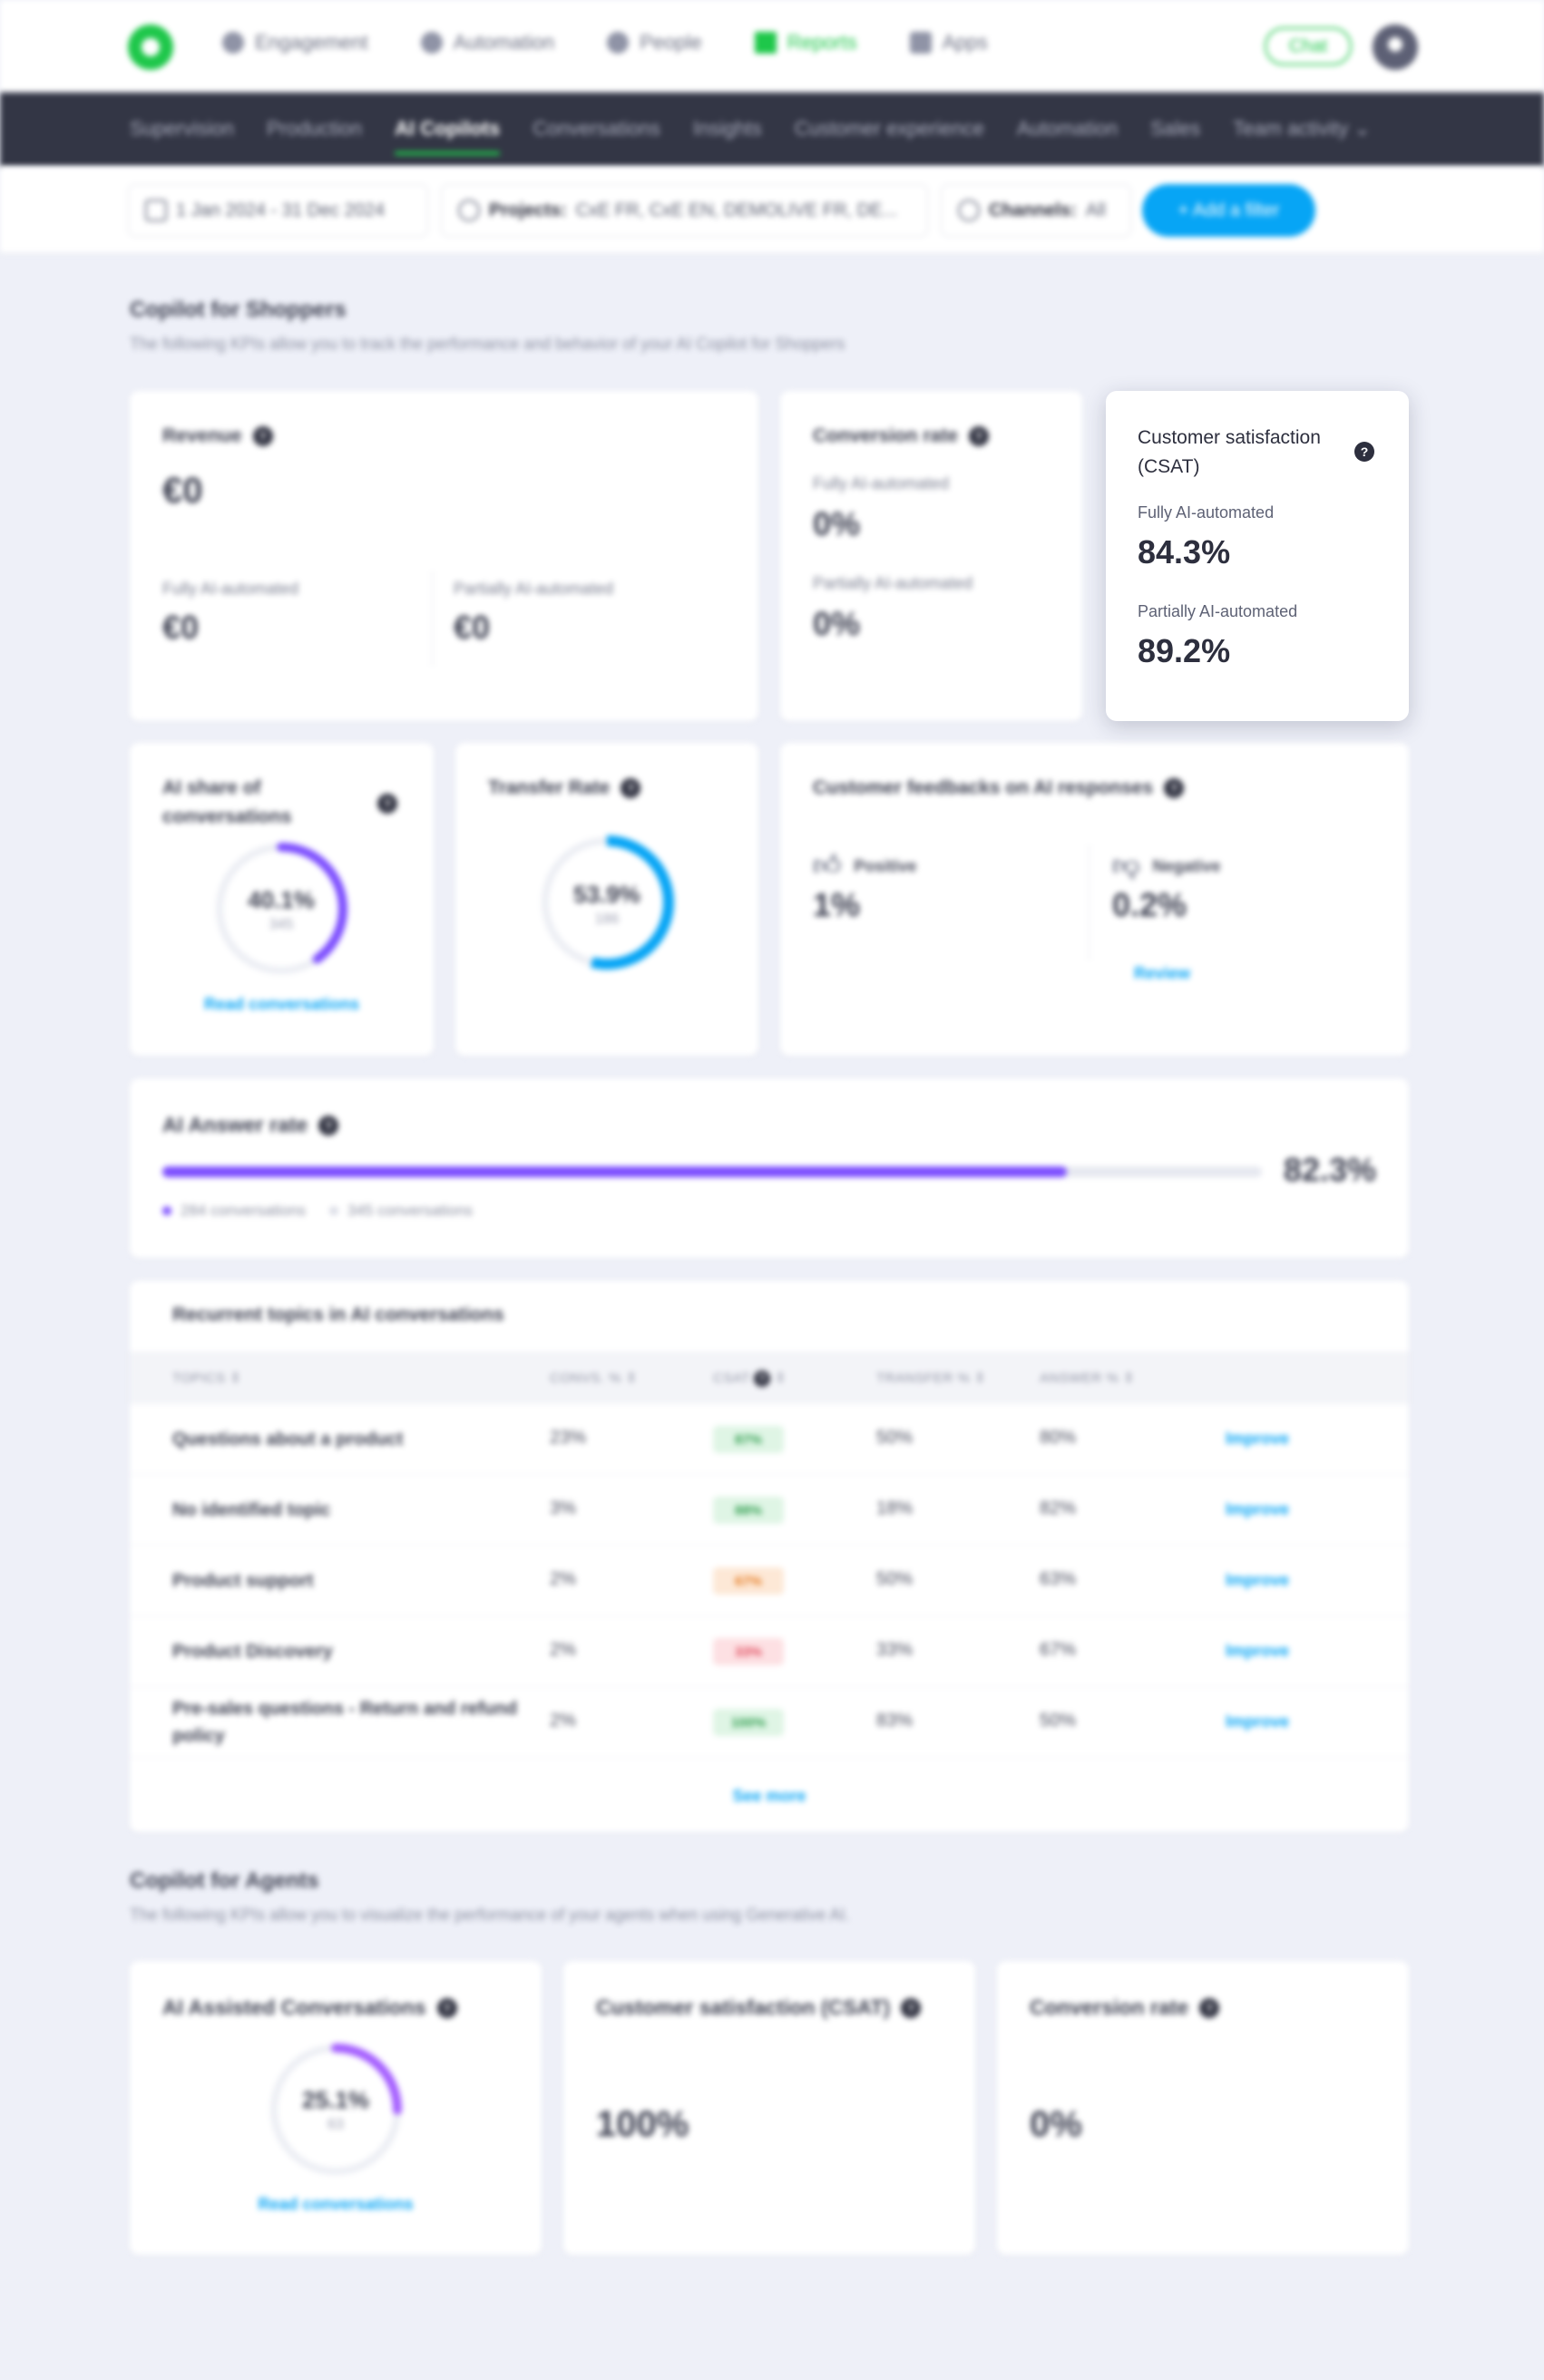  Describe the element at coordinates (1175, 128) in the screenshot. I see `tab-sales: Sales` at that location.